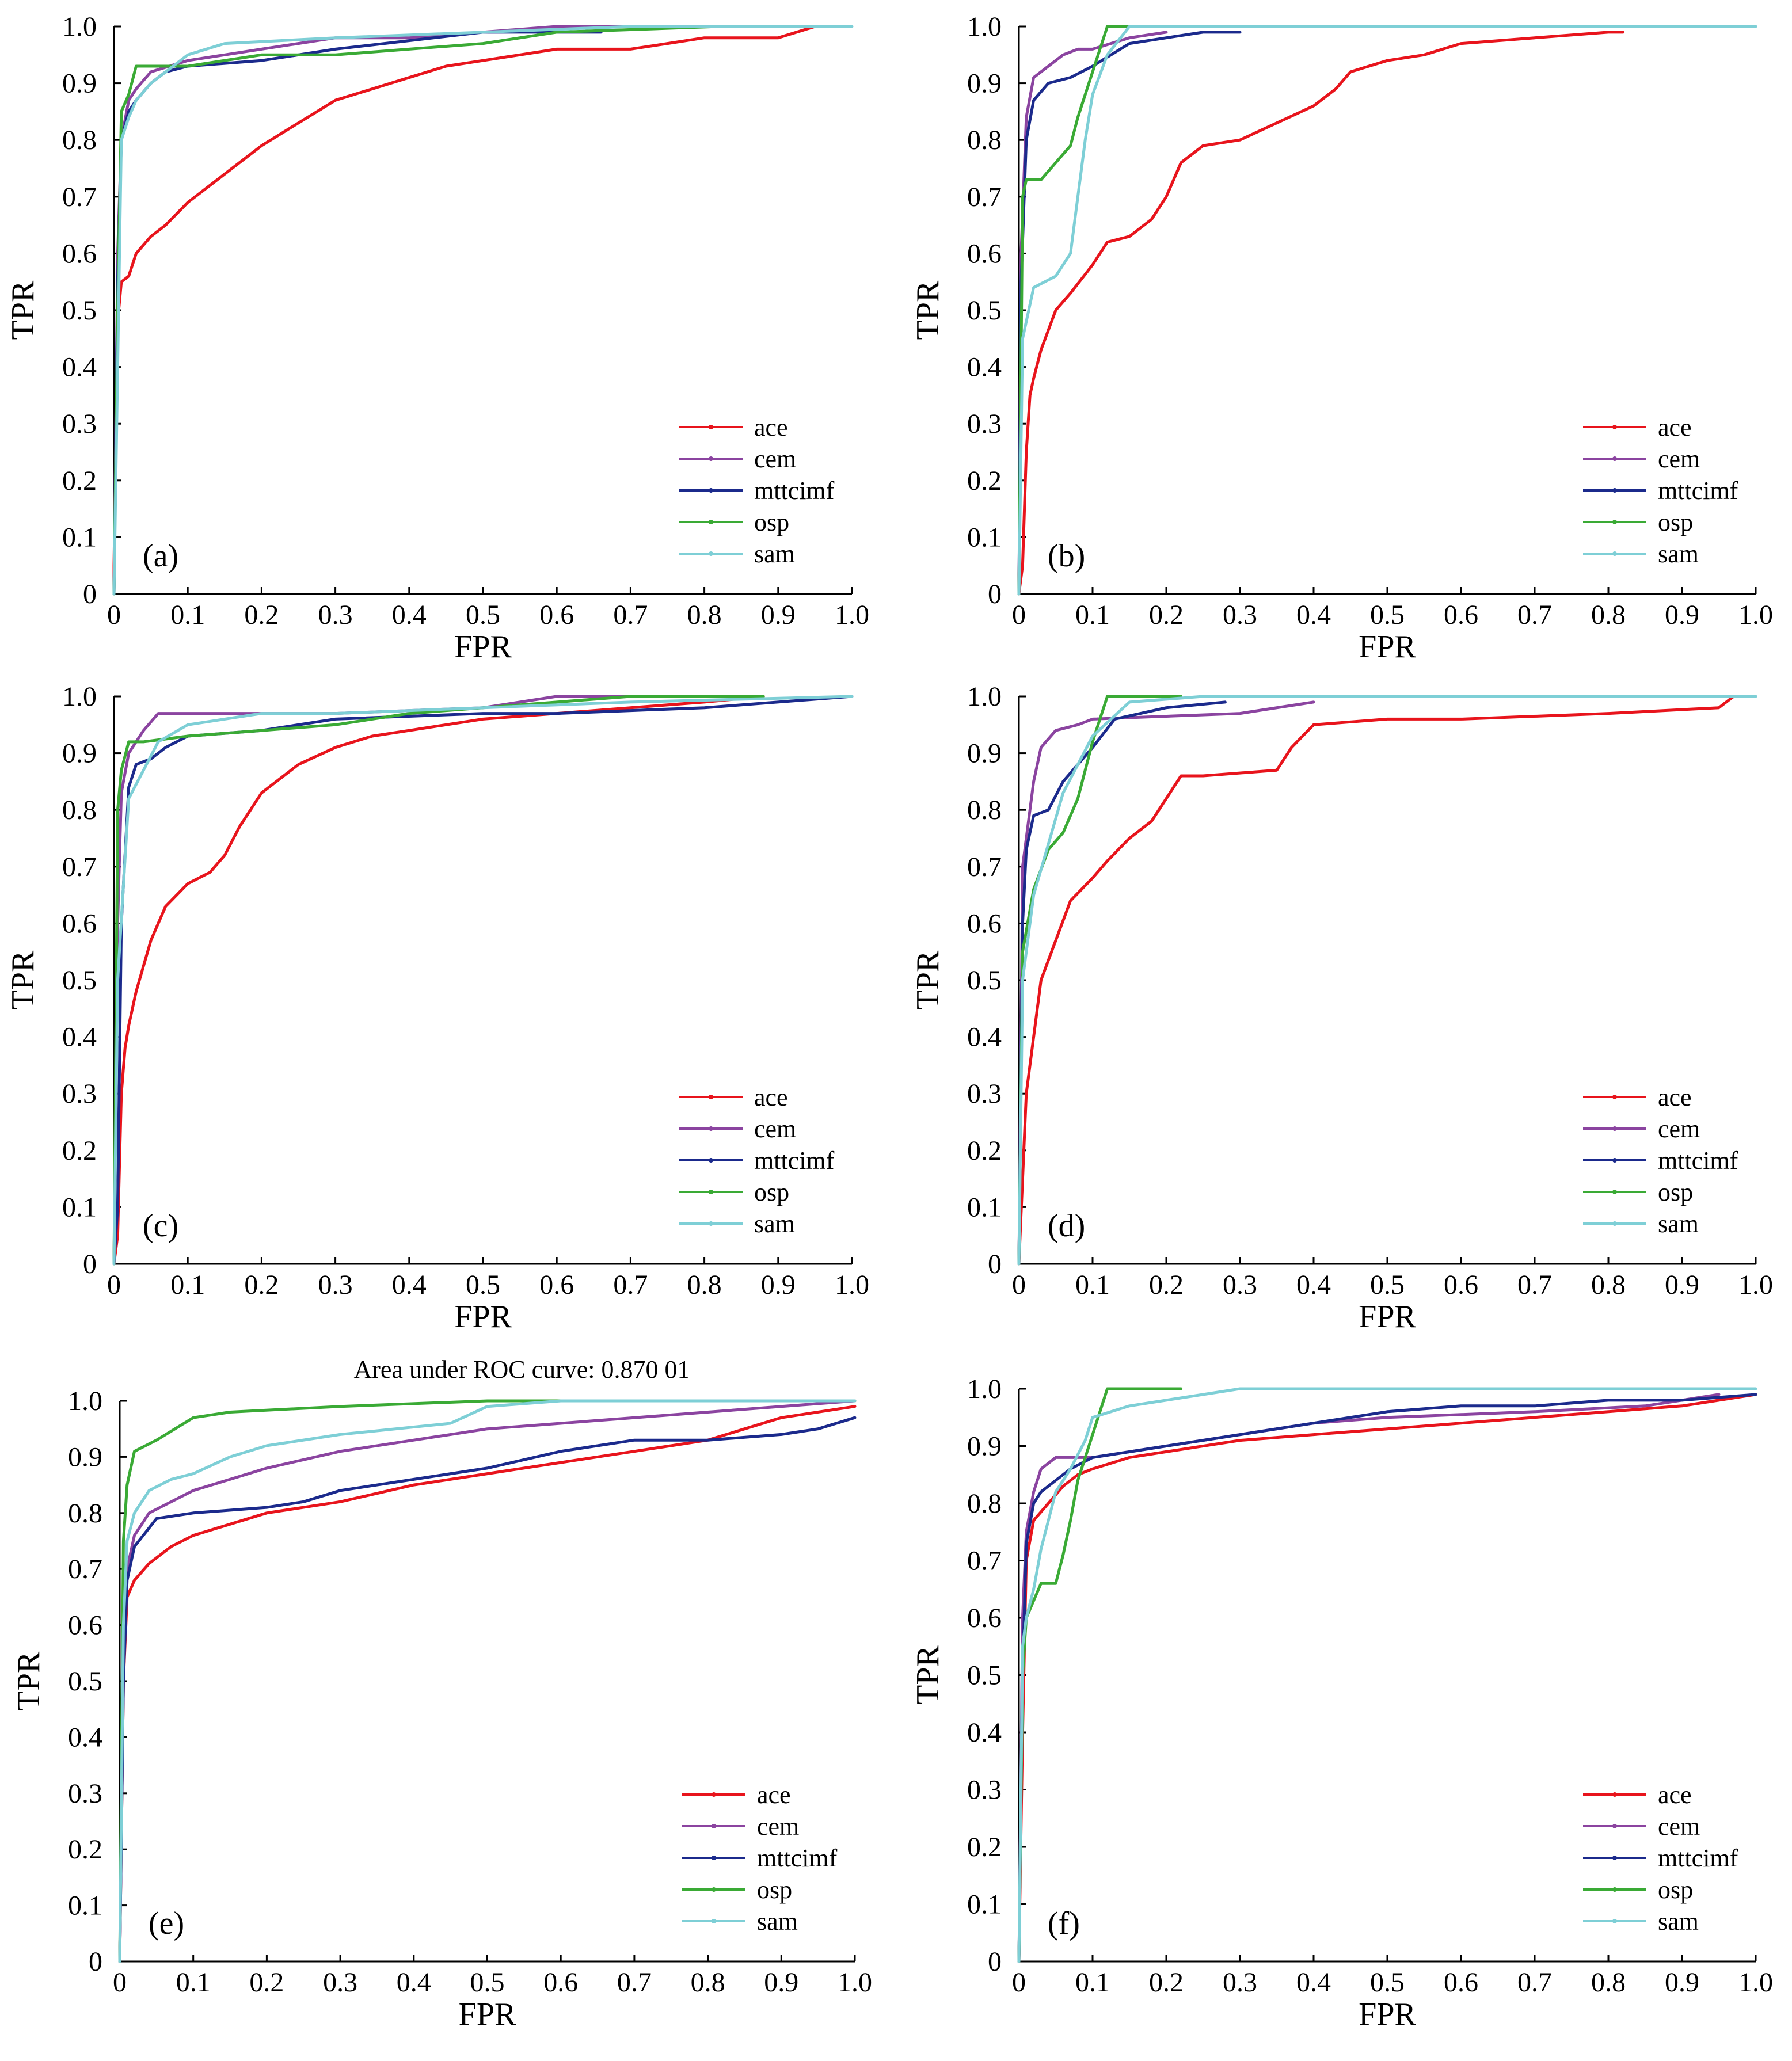 This screenshot has height=2061, width=1792. Describe the element at coordinates (714, 1794) in the screenshot. I see `legend-marker-ace` at that location.